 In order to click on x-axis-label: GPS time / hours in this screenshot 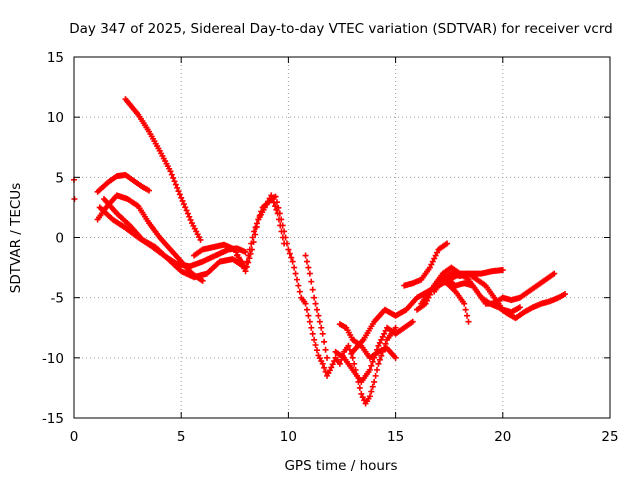, I will do `click(340, 466)`.